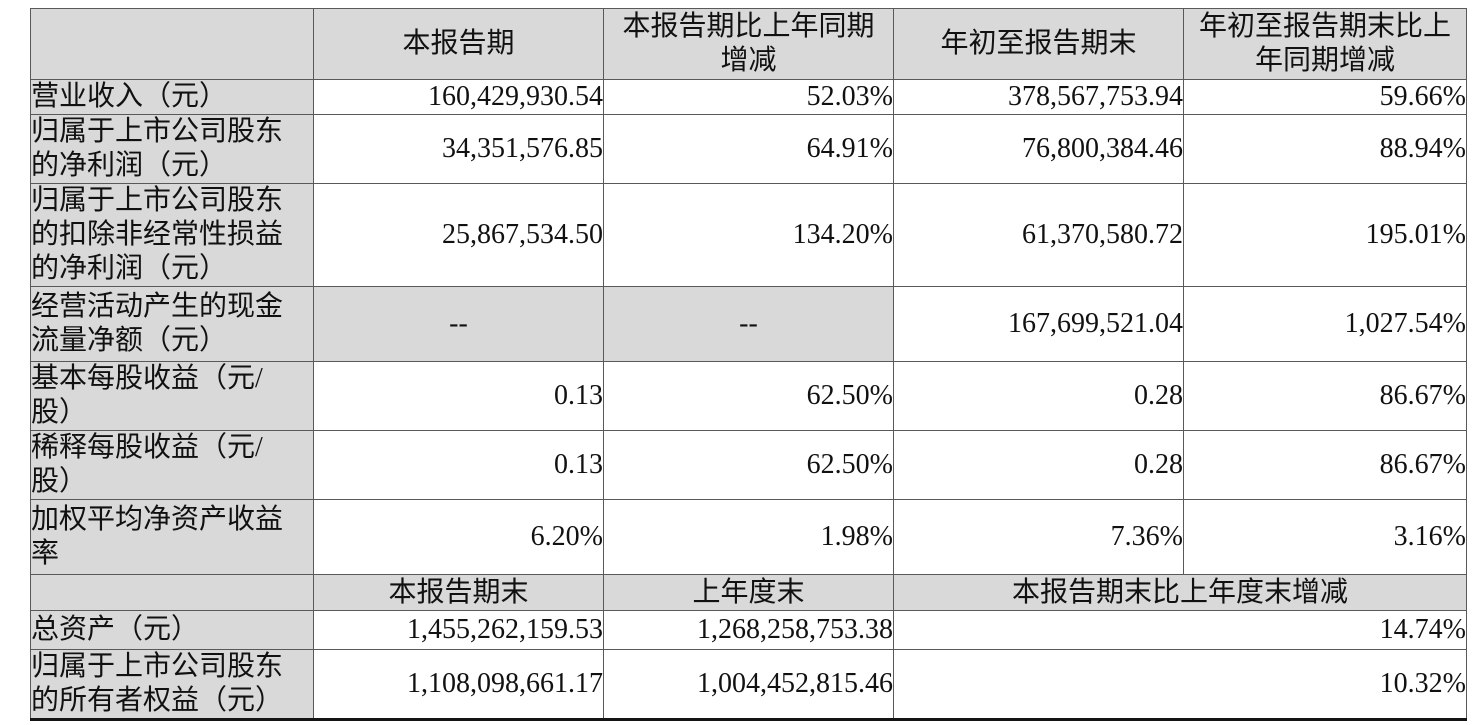 The width and height of the screenshot is (1479, 725). I want to click on header-current-period: 本报告期, so click(458, 44).